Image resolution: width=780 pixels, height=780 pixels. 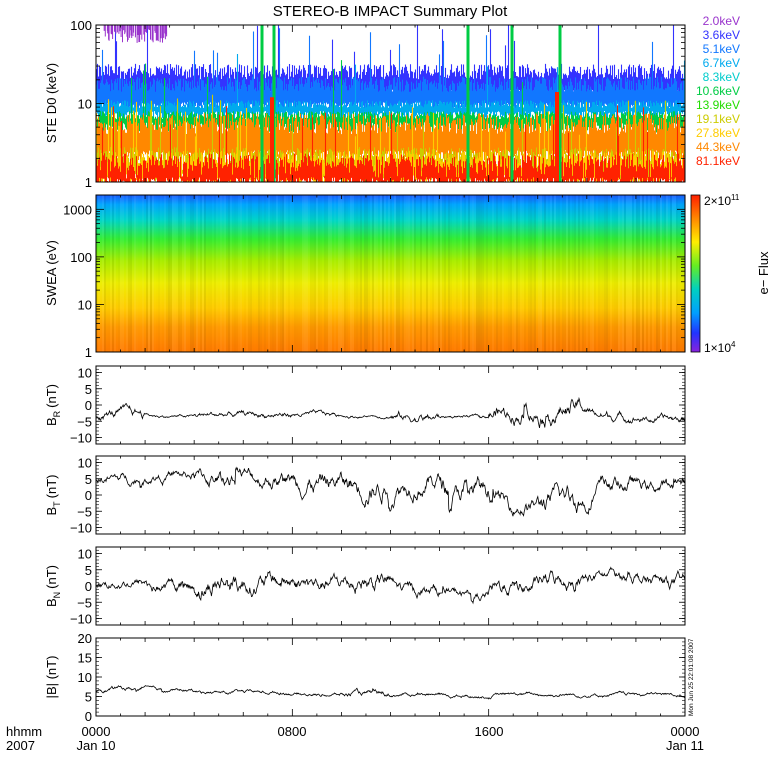 What do you see at coordinates (722, 200) in the screenshot?
I see `colorbar-max-label: 2×10¹¹` at bounding box center [722, 200].